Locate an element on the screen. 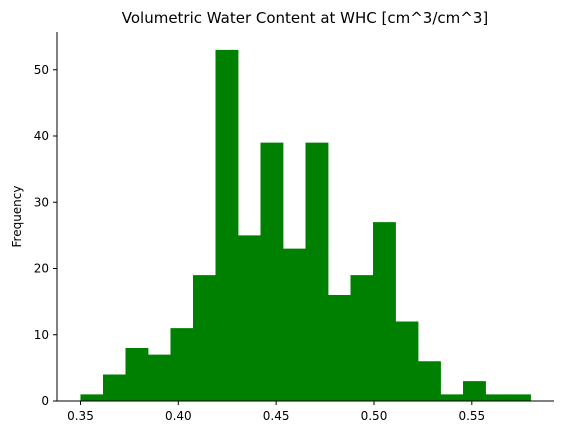  x-tick-label: 0.55 is located at coordinates (471, 416).